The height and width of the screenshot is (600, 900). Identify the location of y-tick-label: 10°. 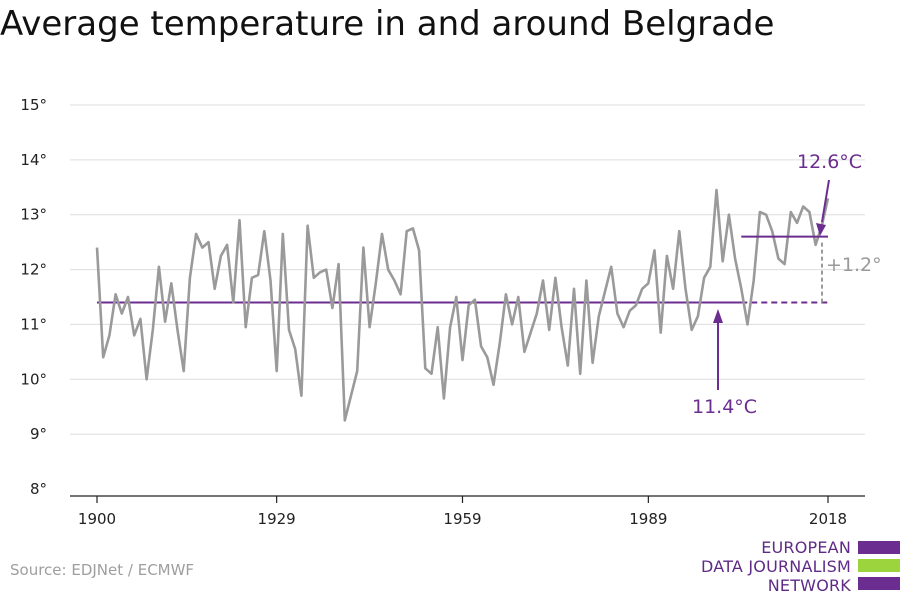
(33, 379).